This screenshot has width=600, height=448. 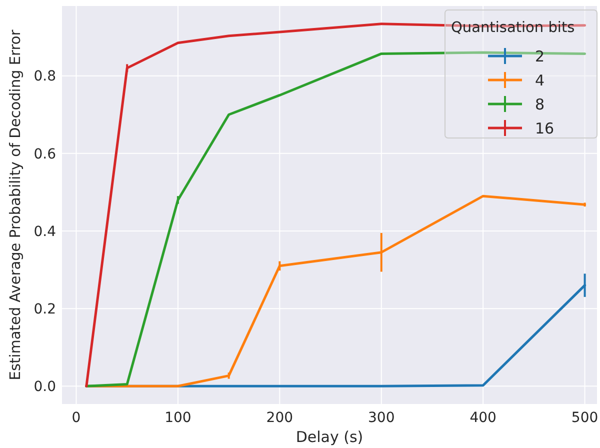 What do you see at coordinates (45, 154) in the screenshot?
I see `y-tick-label: 0.6` at bounding box center [45, 154].